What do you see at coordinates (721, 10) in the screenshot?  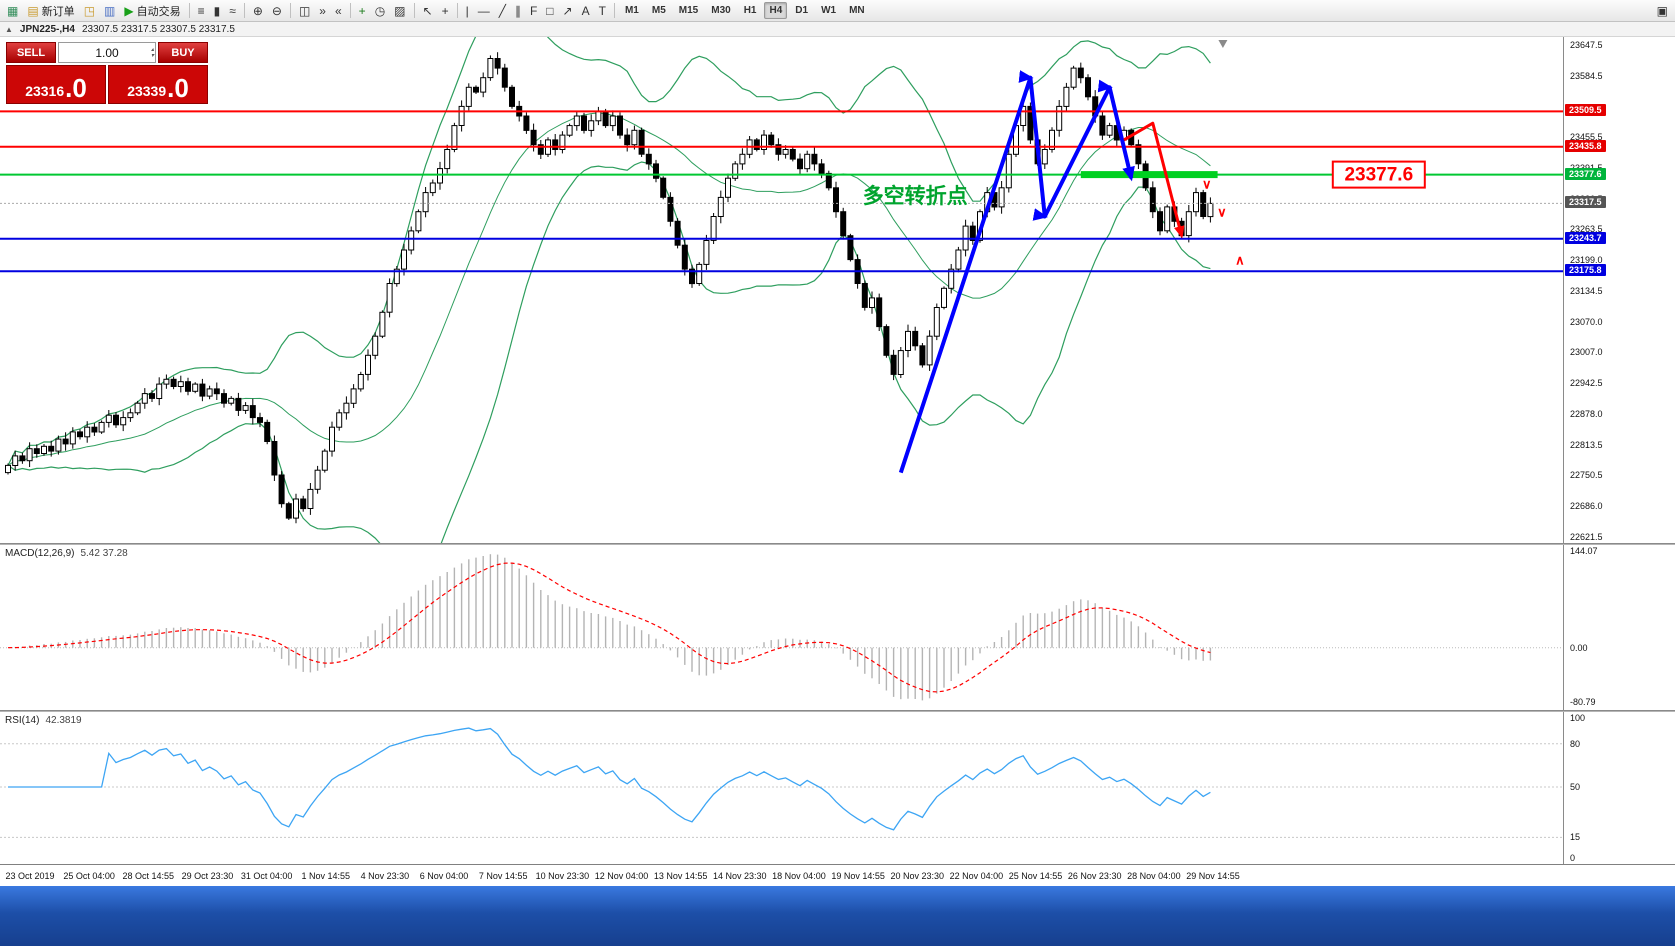 I see `timeframe-m30: M30` at bounding box center [721, 10].